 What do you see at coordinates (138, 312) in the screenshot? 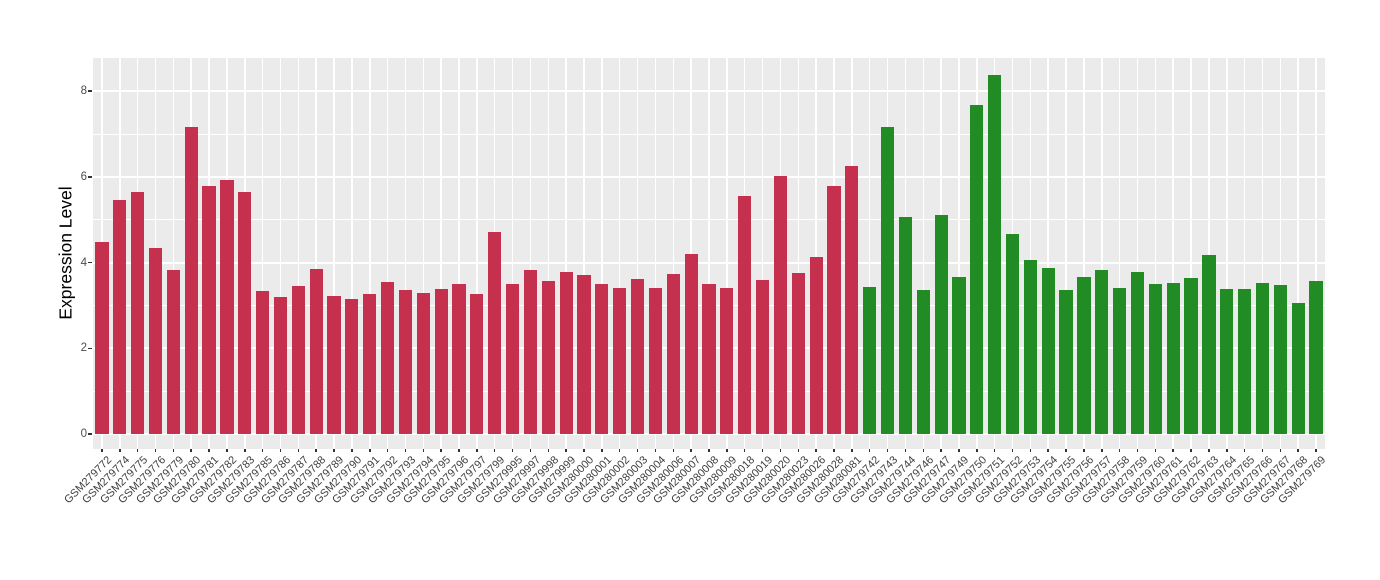
I see `bar-GSM279775` at bounding box center [138, 312].